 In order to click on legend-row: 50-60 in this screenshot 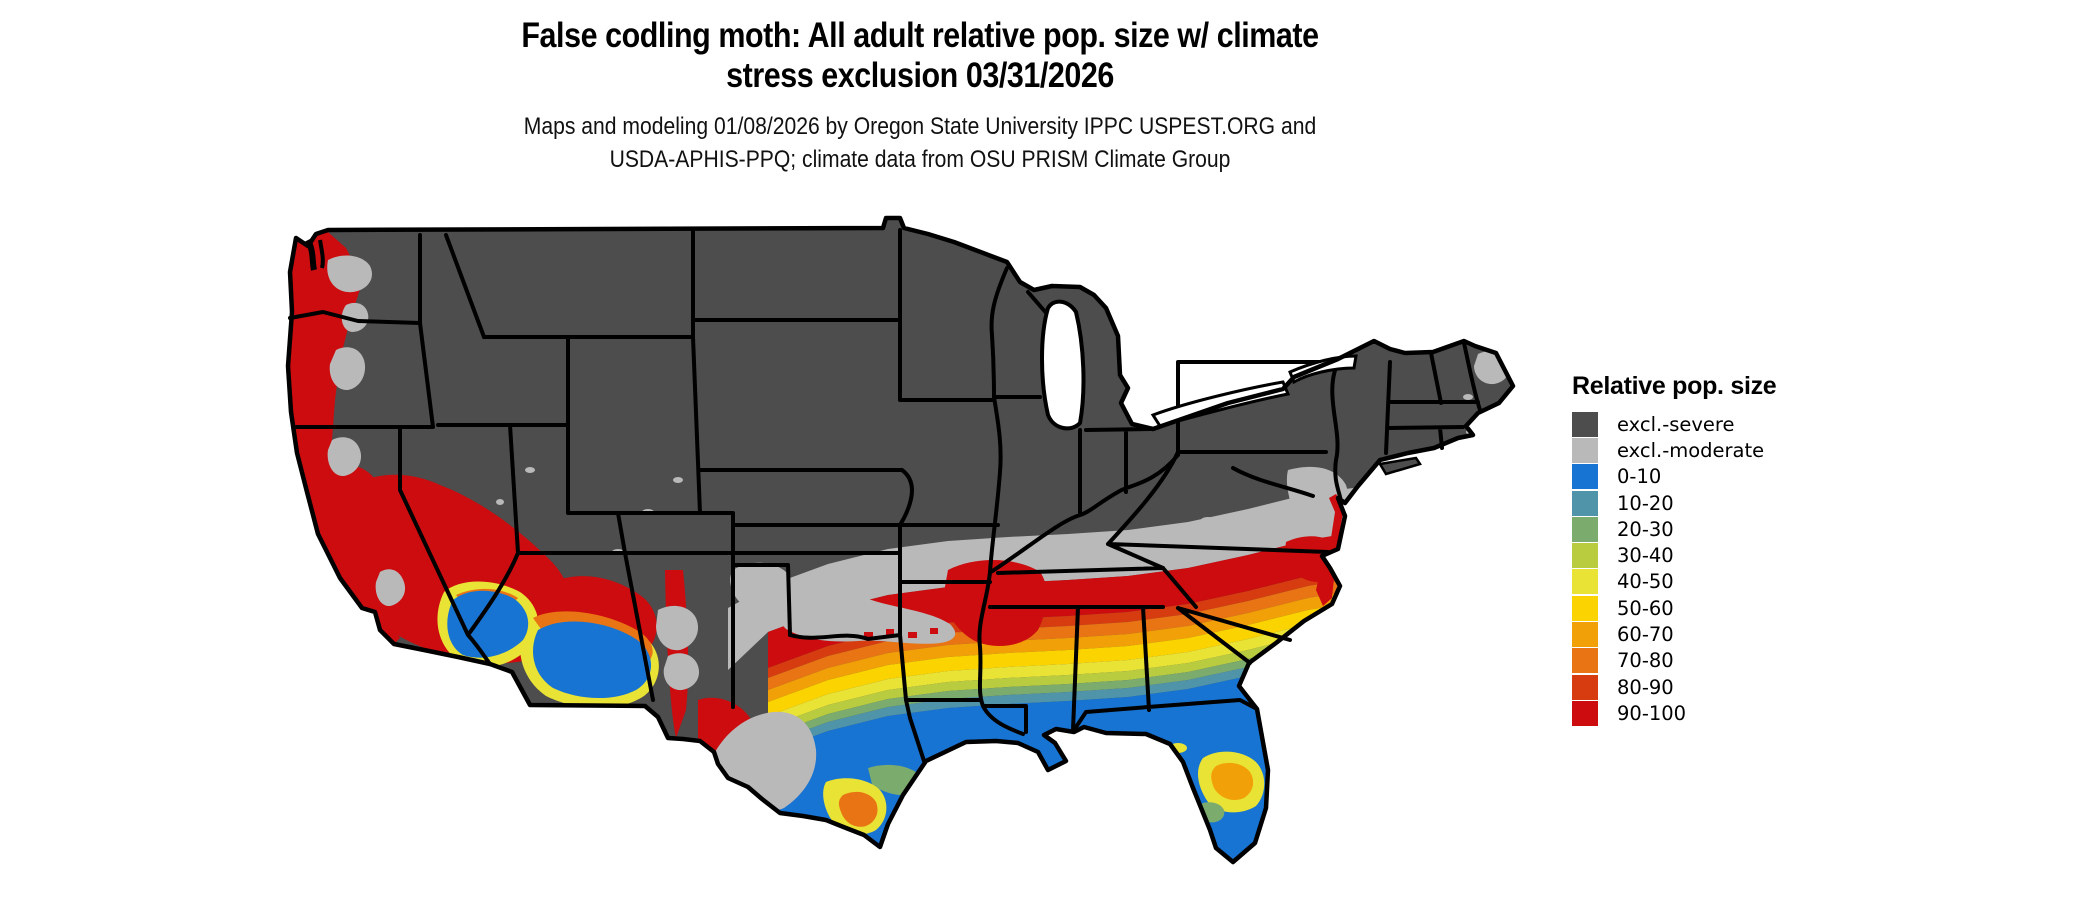, I will do `click(1782, 608)`.